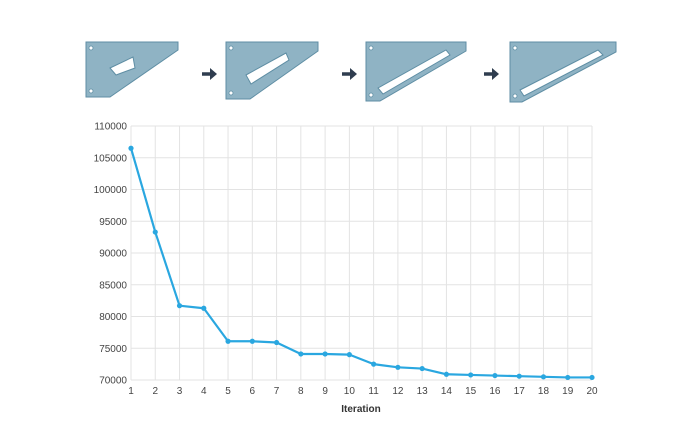 The image size is (680, 446). Describe the element at coordinates (325, 391) in the screenshot. I see `x-tick-label: 9` at that location.